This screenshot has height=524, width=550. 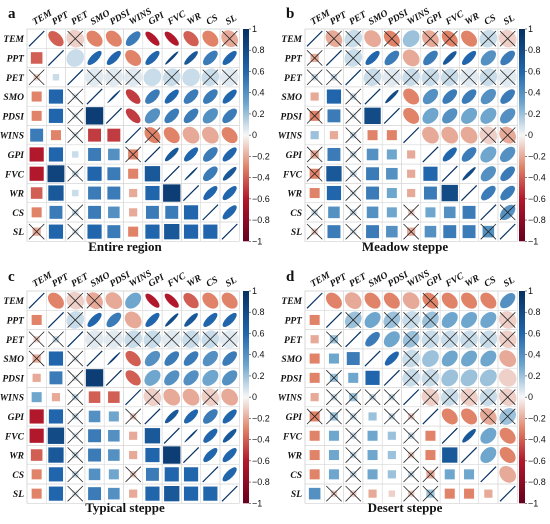 I want to click on column-label: PPT, so click(x=338, y=19).